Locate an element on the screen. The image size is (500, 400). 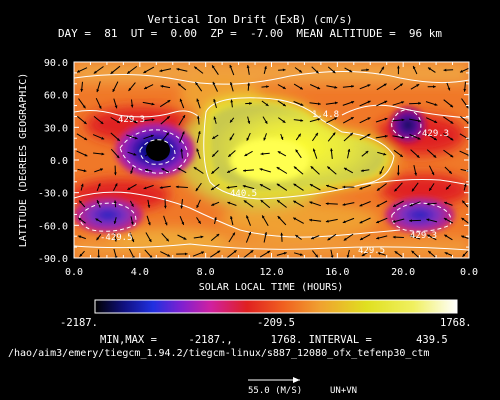
colorbar-max-label: 1768. is located at coordinates (456, 323).